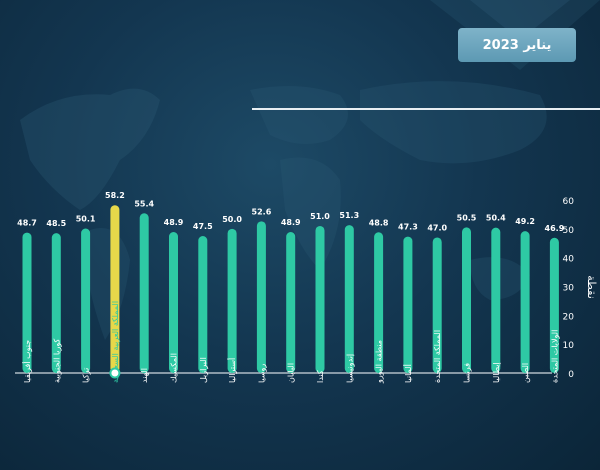 The width and height of the screenshot is (600, 470). I want to click on category-label: أستراليا, so click(232, 370).